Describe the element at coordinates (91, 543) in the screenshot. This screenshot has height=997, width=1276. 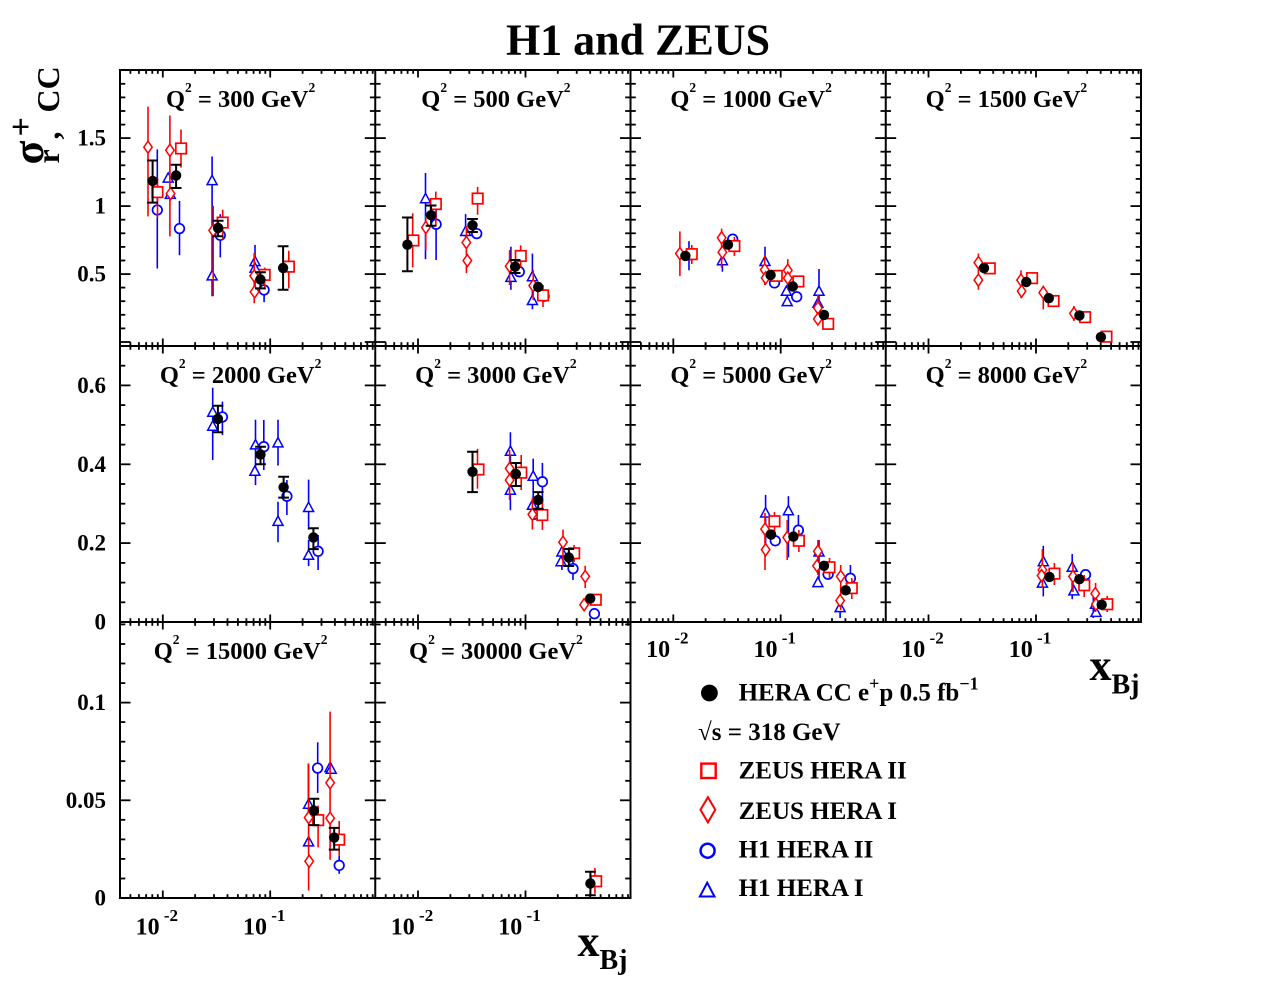
I see `svg-text: 0.2` at that location.